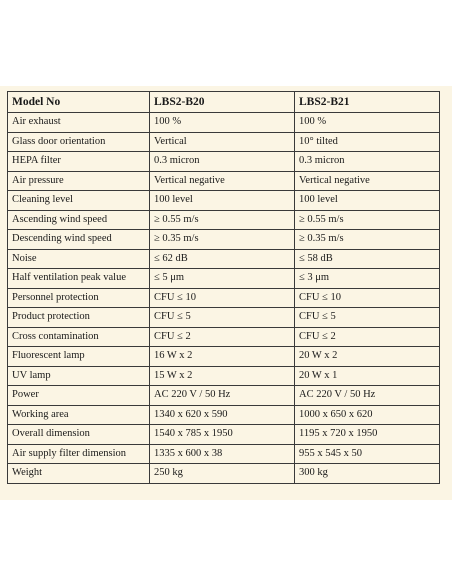 The width and height of the screenshot is (452, 584). What do you see at coordinates (78, 219) in the screenshot?
I see `spec-label-cell: Ascending wind speed` at bounding box center [78, 219].